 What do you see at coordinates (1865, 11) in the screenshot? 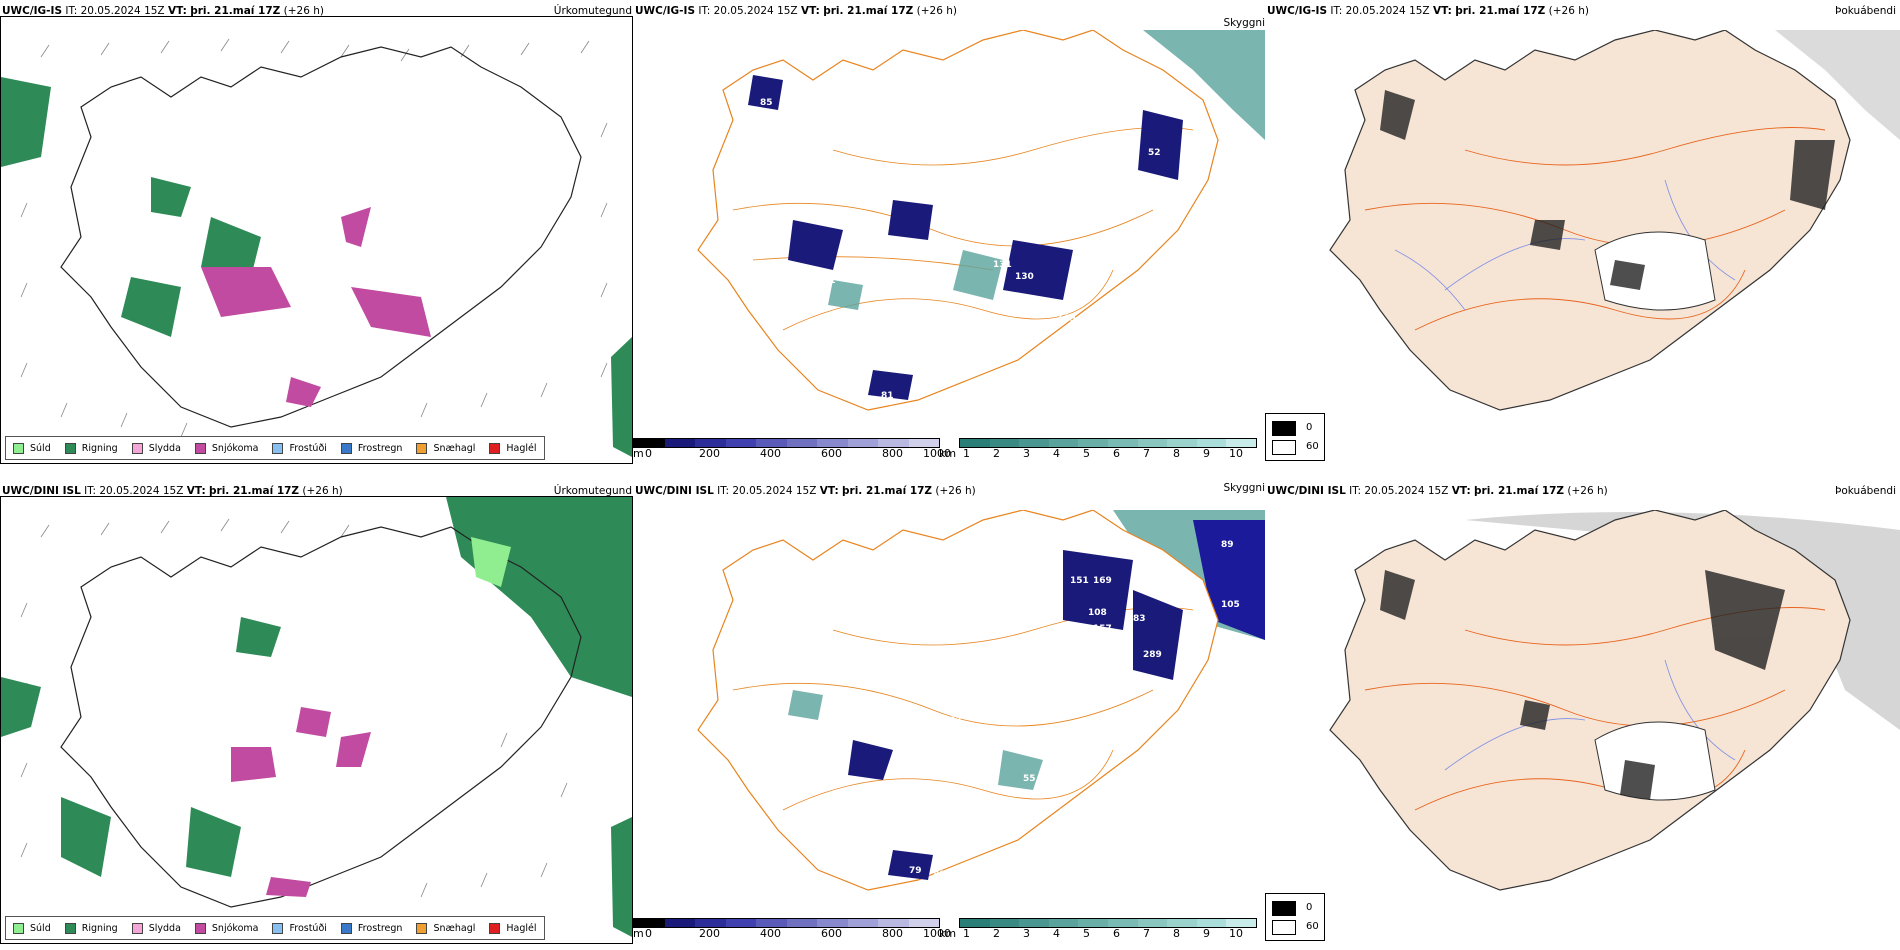
I see `panel-title: Þokuábendi` at bounding box center [1865, 11].